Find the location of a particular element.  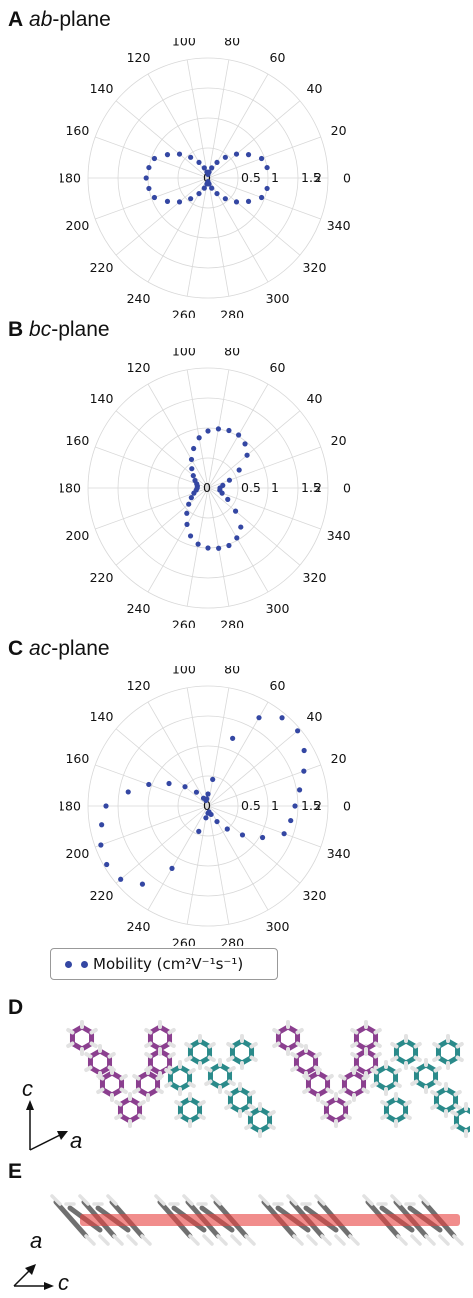

theta-tick-label: 300 is located at coordinates (278, 298).